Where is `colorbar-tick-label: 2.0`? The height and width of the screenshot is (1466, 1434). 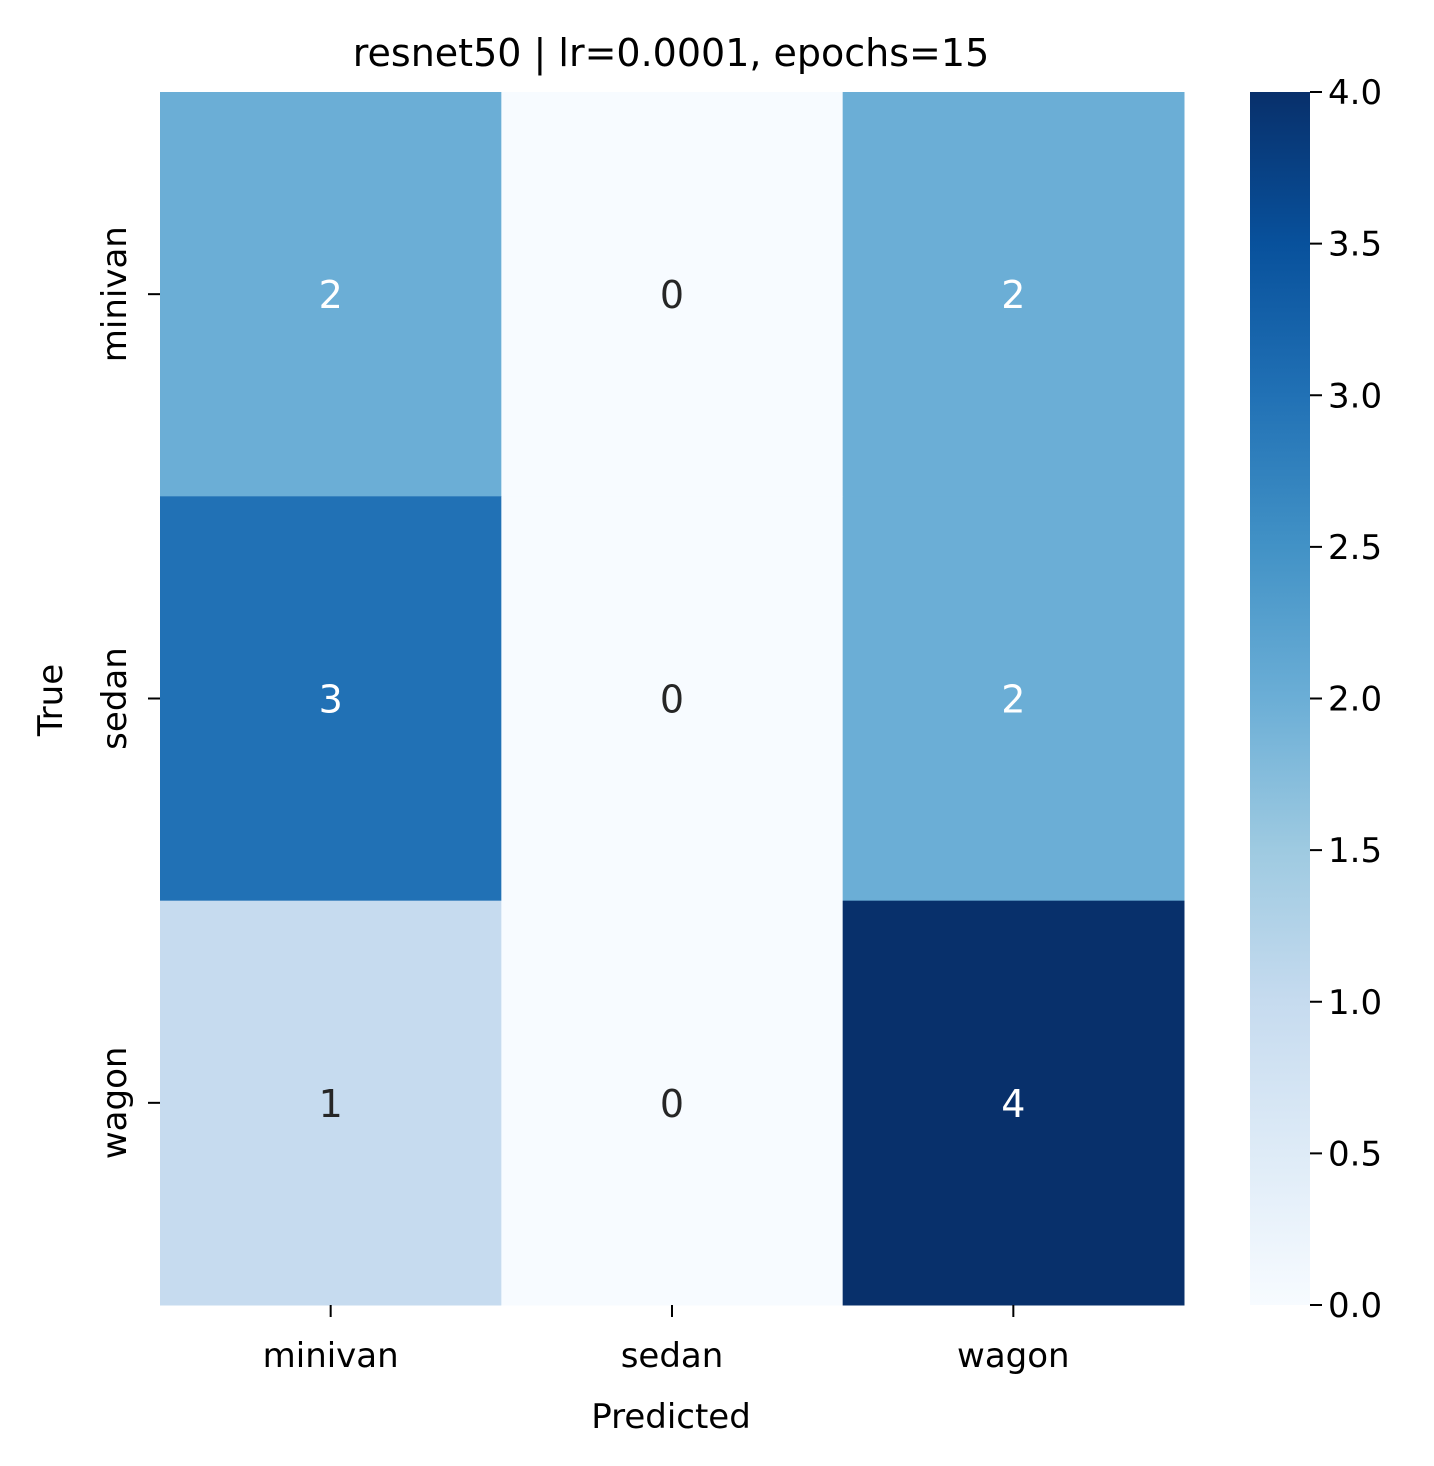
colorbar-tick-label: 2.0 is located at coordinates (1355, 700).